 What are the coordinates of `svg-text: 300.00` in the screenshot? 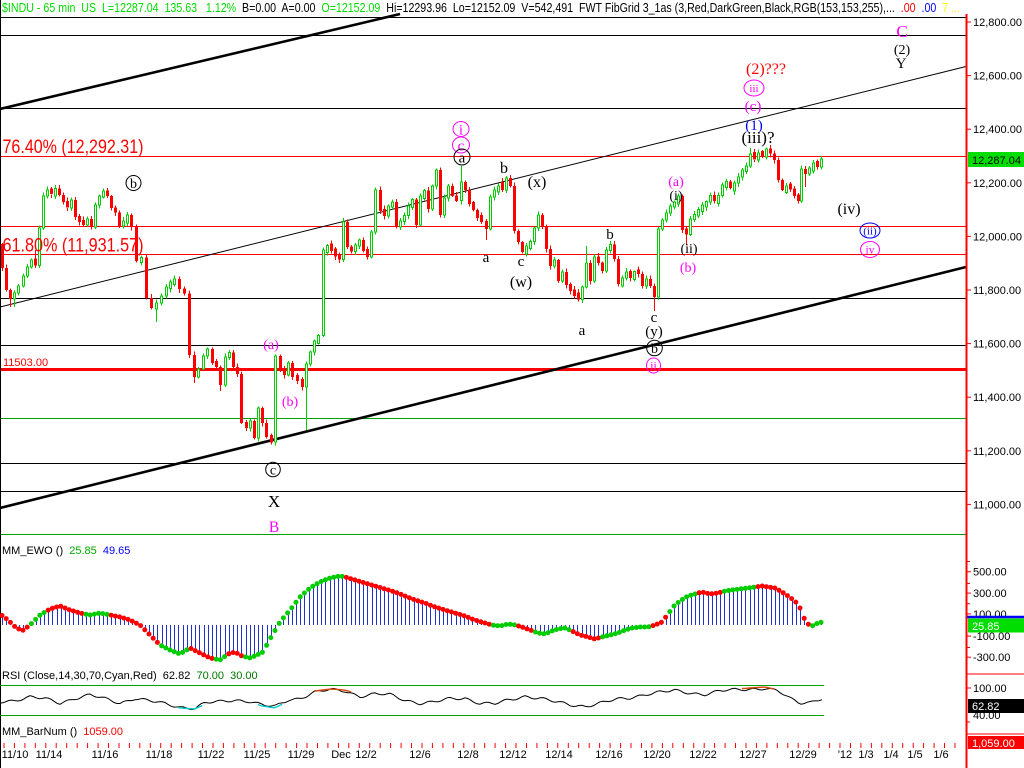 It's located at (990, 594).